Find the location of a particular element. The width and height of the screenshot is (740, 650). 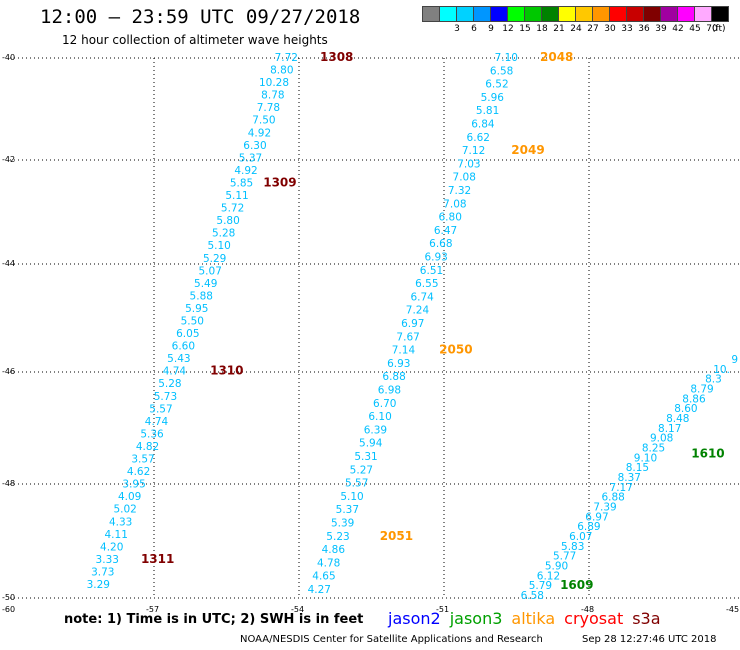

wave-height-value: 3.57 is located at coordinates (142, 460).